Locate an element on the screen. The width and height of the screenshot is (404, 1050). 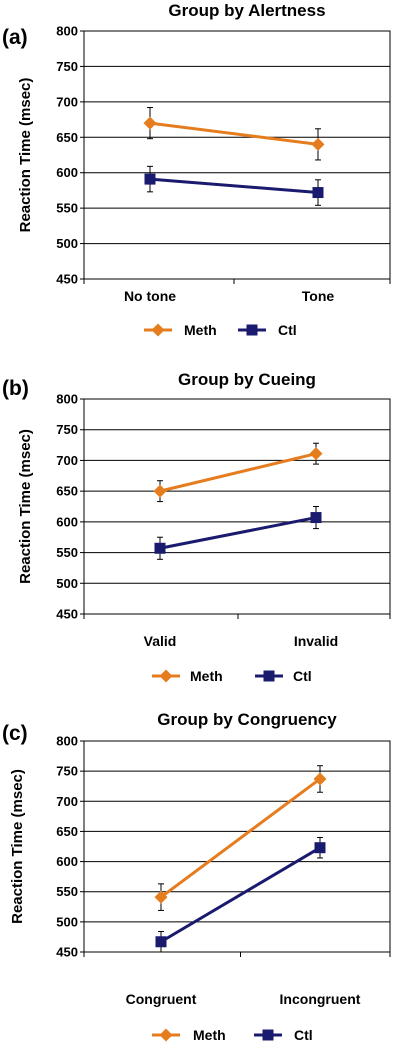
x-category-label: Valid is located at coordinates (160, 641).